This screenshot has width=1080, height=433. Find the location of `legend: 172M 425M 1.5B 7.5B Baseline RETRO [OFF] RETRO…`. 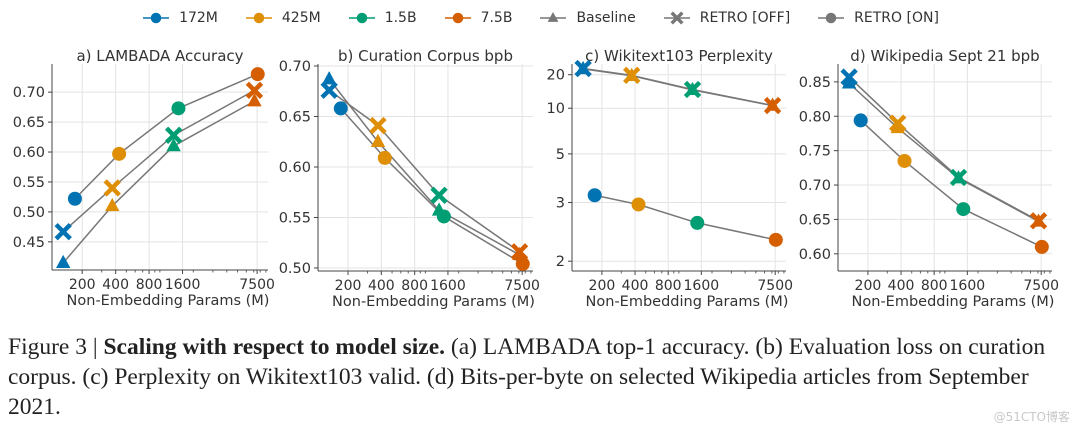

legend: 172M 425M 1.5B 7.5B Baseline RETRO [OFF] RETRO… is located at coordinates (540, 18).